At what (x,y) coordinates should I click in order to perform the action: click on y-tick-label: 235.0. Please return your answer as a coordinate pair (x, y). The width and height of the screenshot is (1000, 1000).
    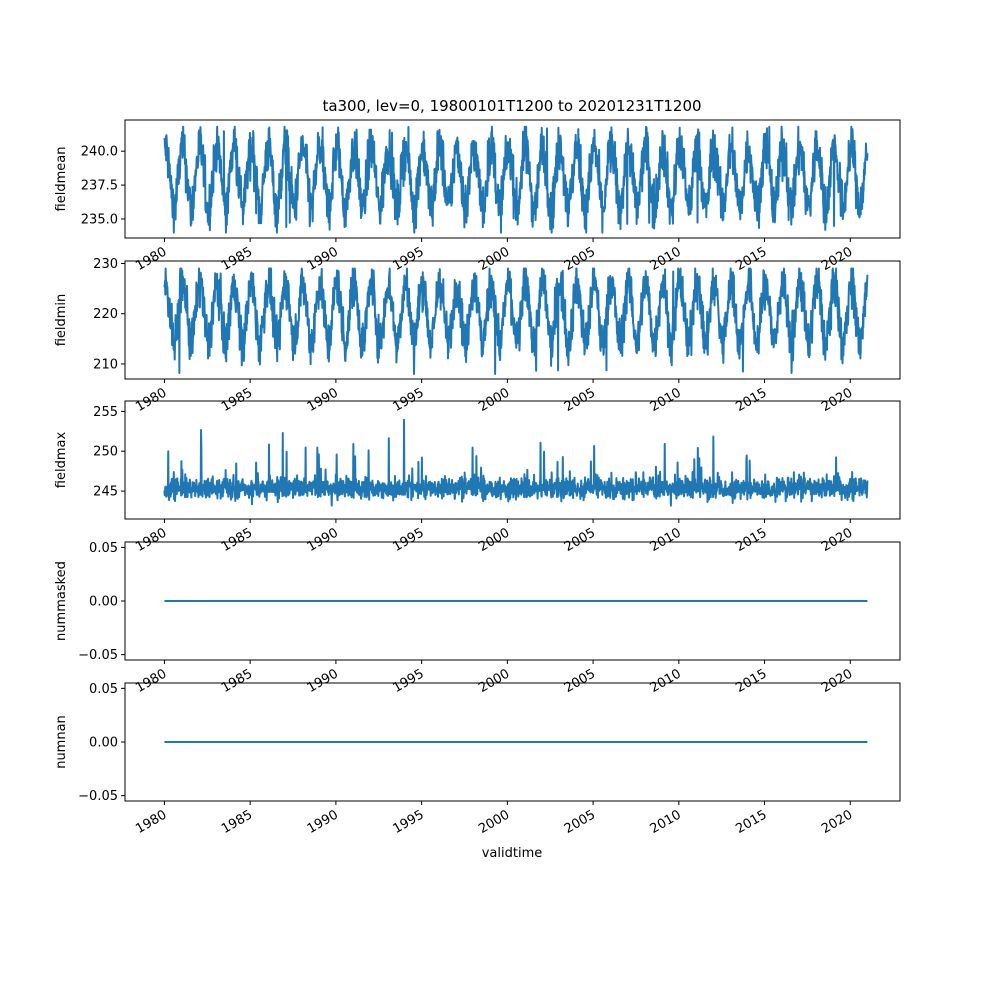
    Looking at the image, I should click on (99, 220).